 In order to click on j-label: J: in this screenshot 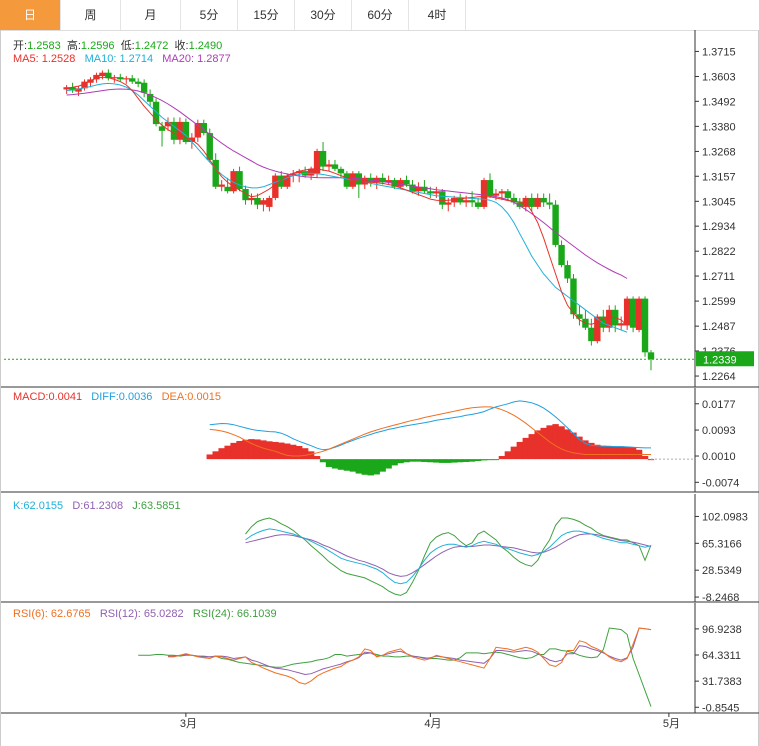, I will do `click(136, 506)`.